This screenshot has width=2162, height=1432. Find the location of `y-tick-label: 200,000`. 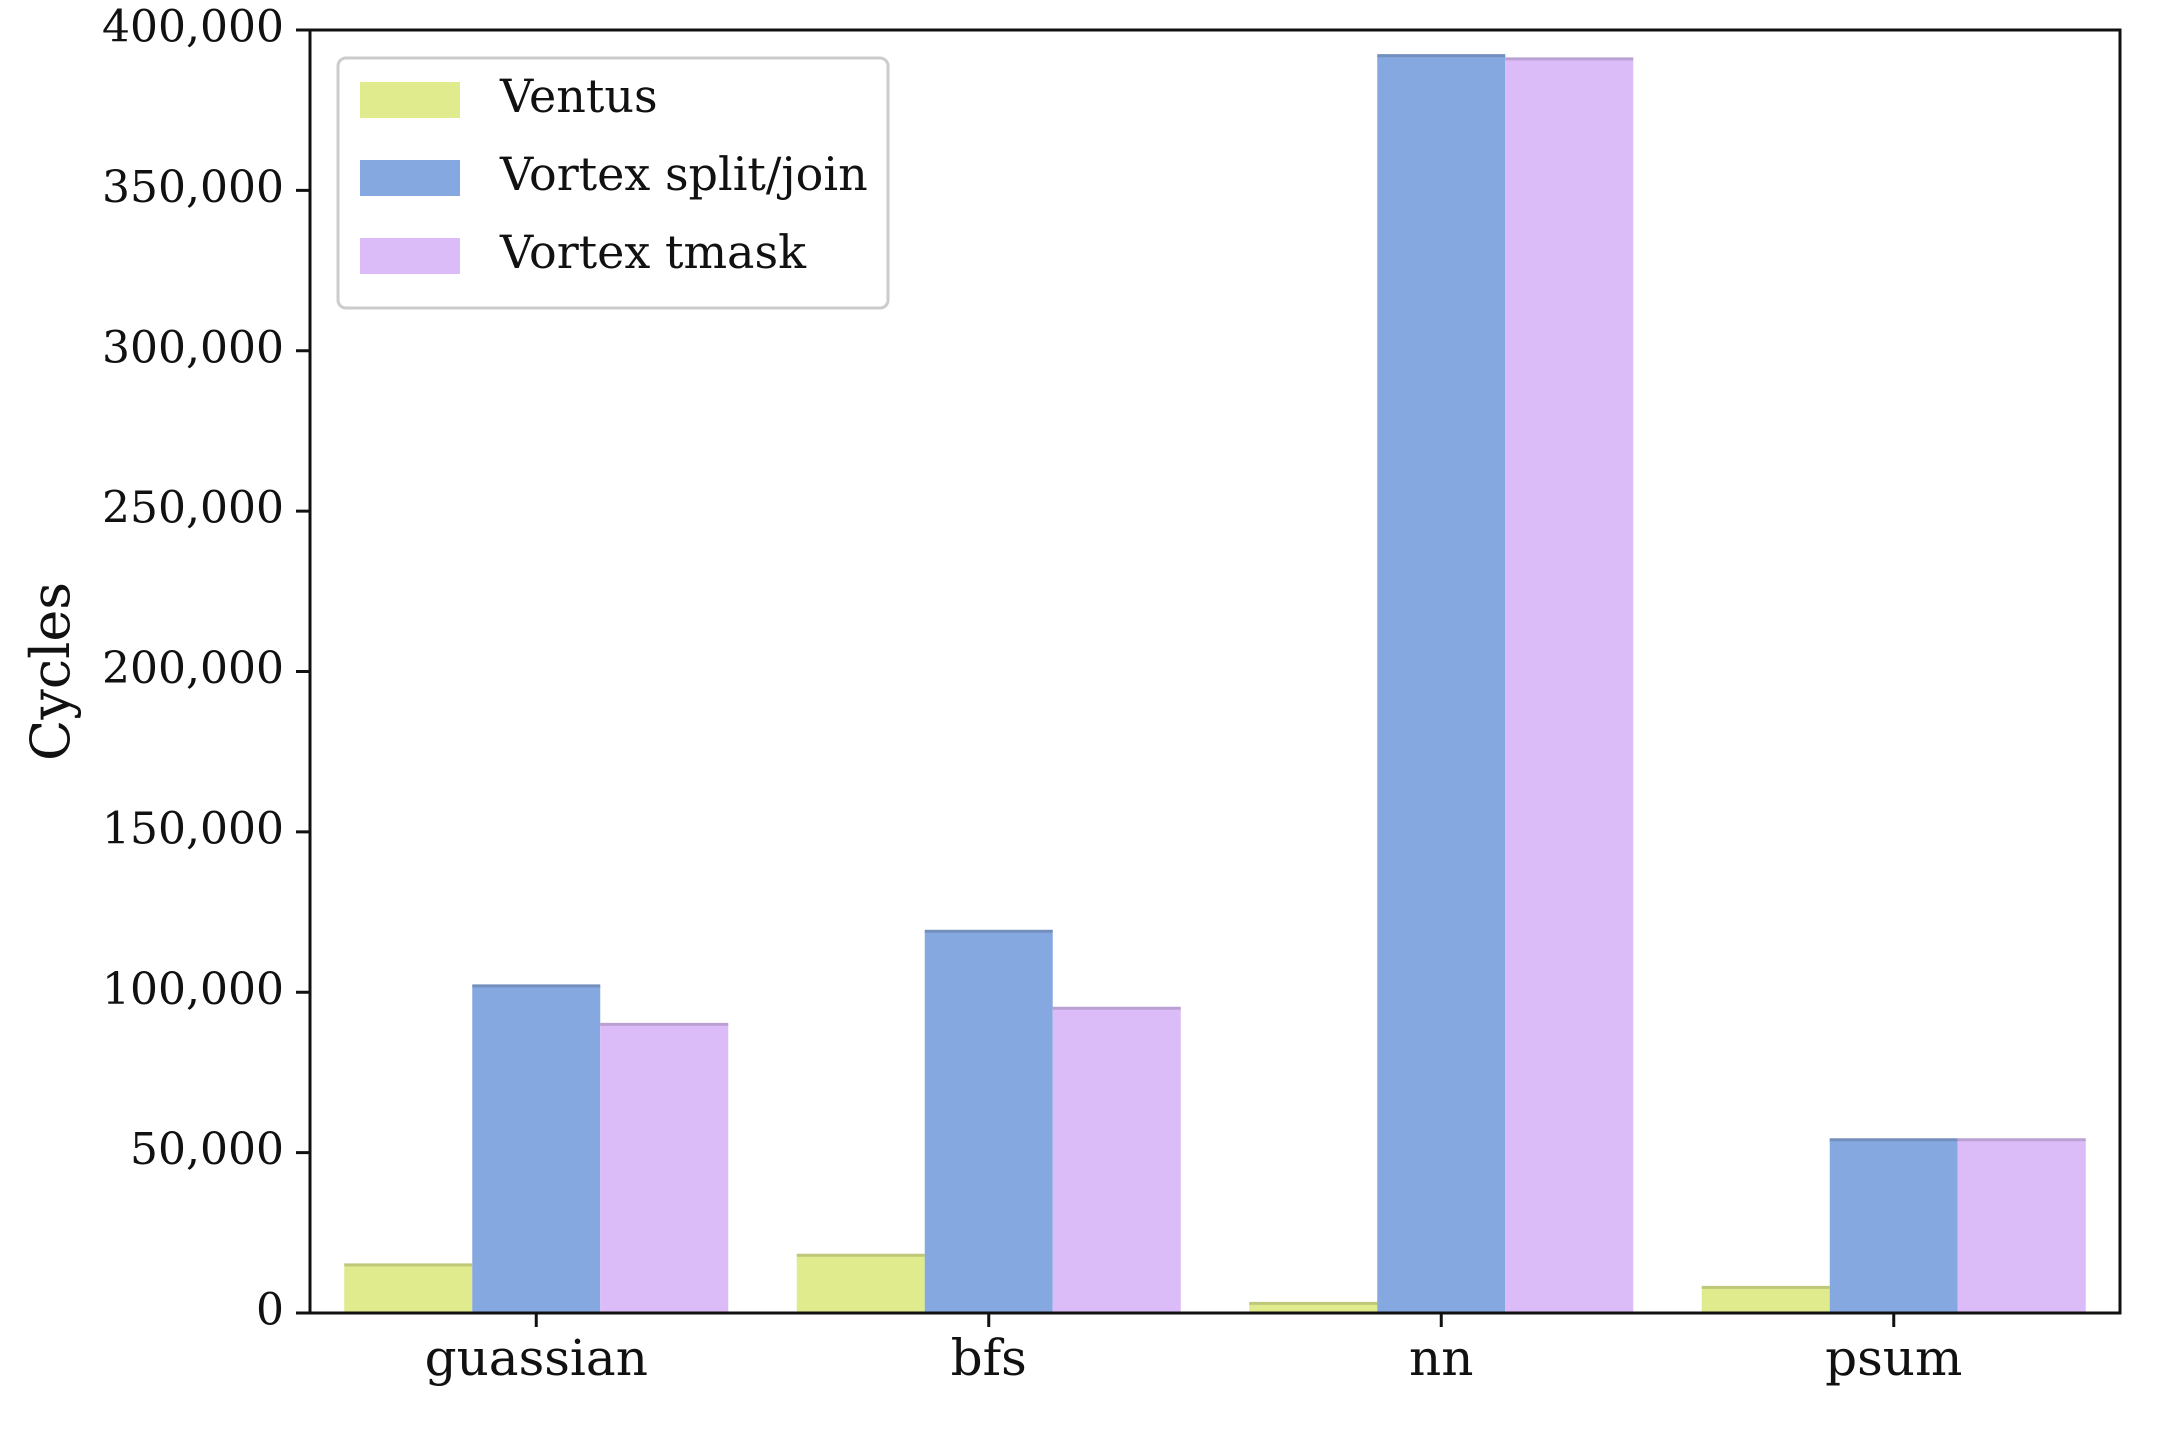

y-tick-label: 200,000 is located at coordinates (193, 668).